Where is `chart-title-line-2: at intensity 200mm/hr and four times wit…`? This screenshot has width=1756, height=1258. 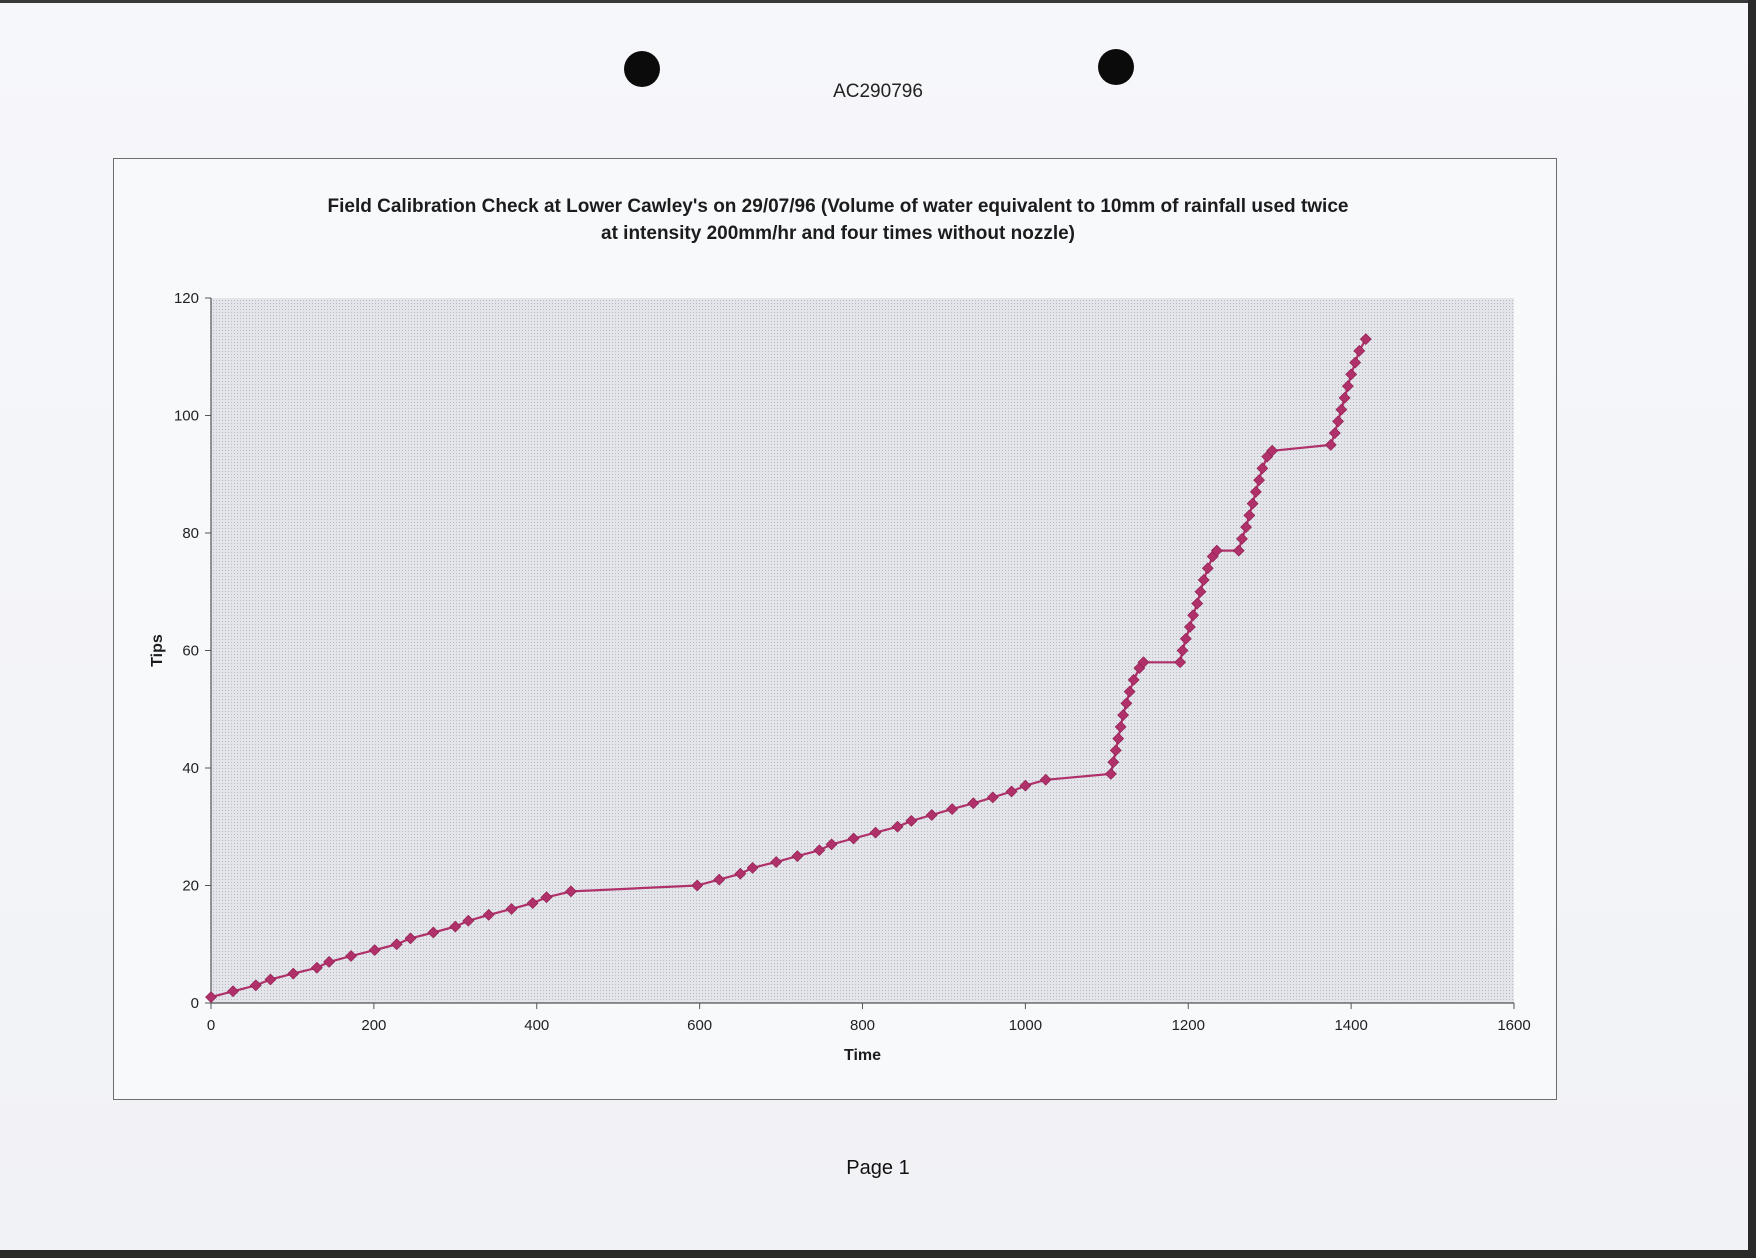 chart-title-line-2: at intensity 200mm/hr and four times wit… is located at coordinates (838, 233).